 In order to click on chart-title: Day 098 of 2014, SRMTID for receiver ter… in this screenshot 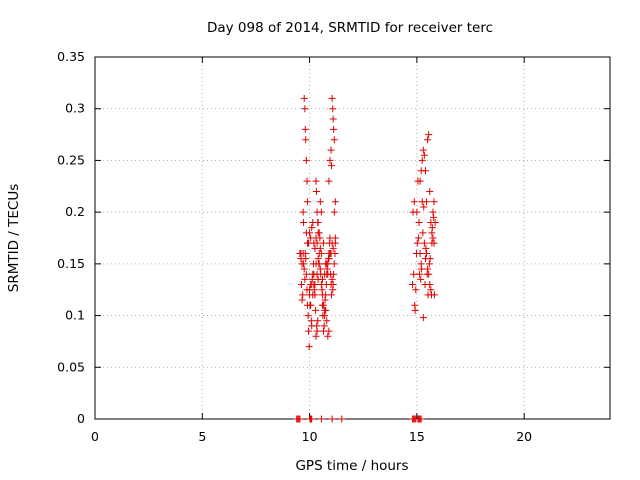, I will do `click(350, 28)`.